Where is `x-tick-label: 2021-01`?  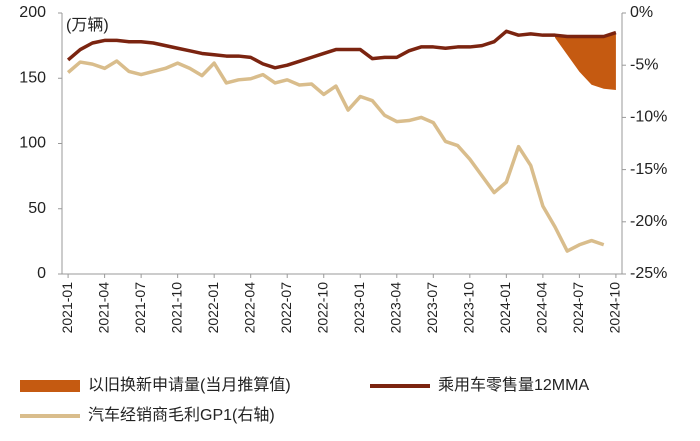 x-tick-label: 2021-01 is located at coordinates (67, 308).